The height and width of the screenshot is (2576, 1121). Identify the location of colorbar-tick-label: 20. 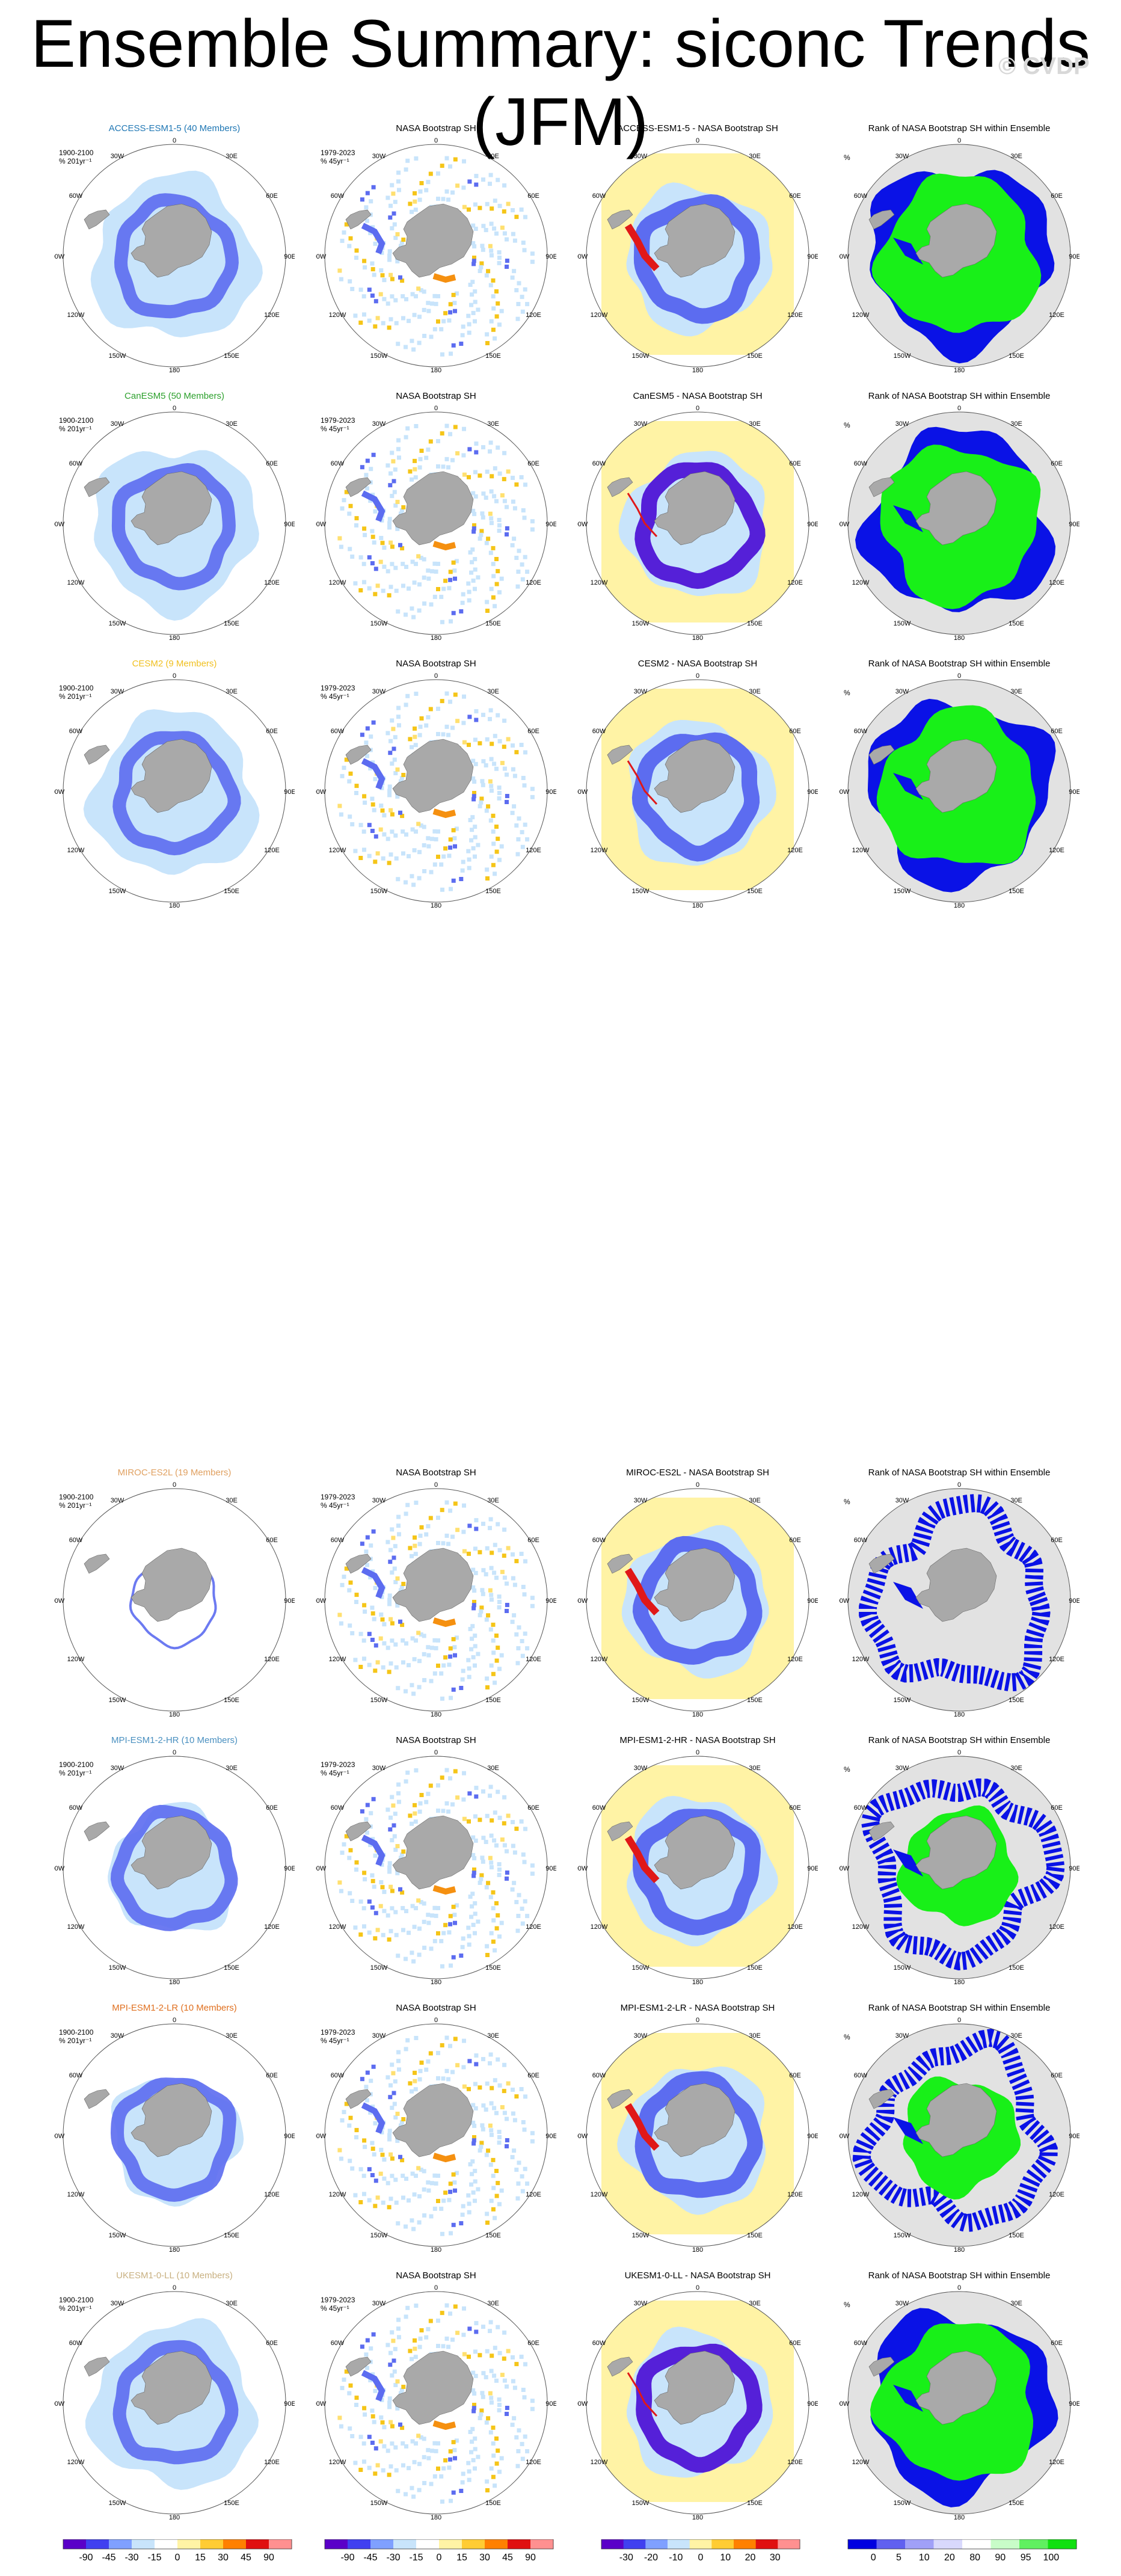
(949, 2558).